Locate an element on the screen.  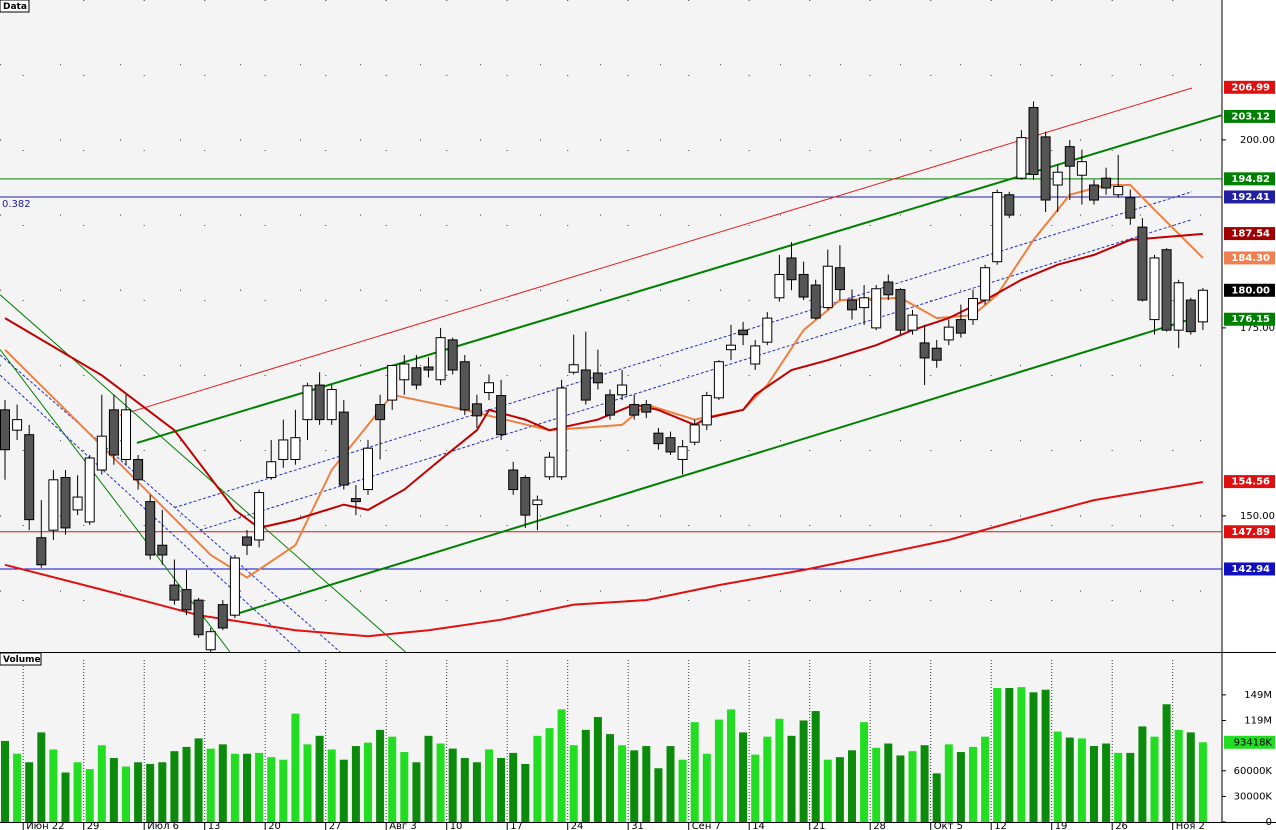
x-tick-label: Июл 6 is located at coordinates (163, 825).